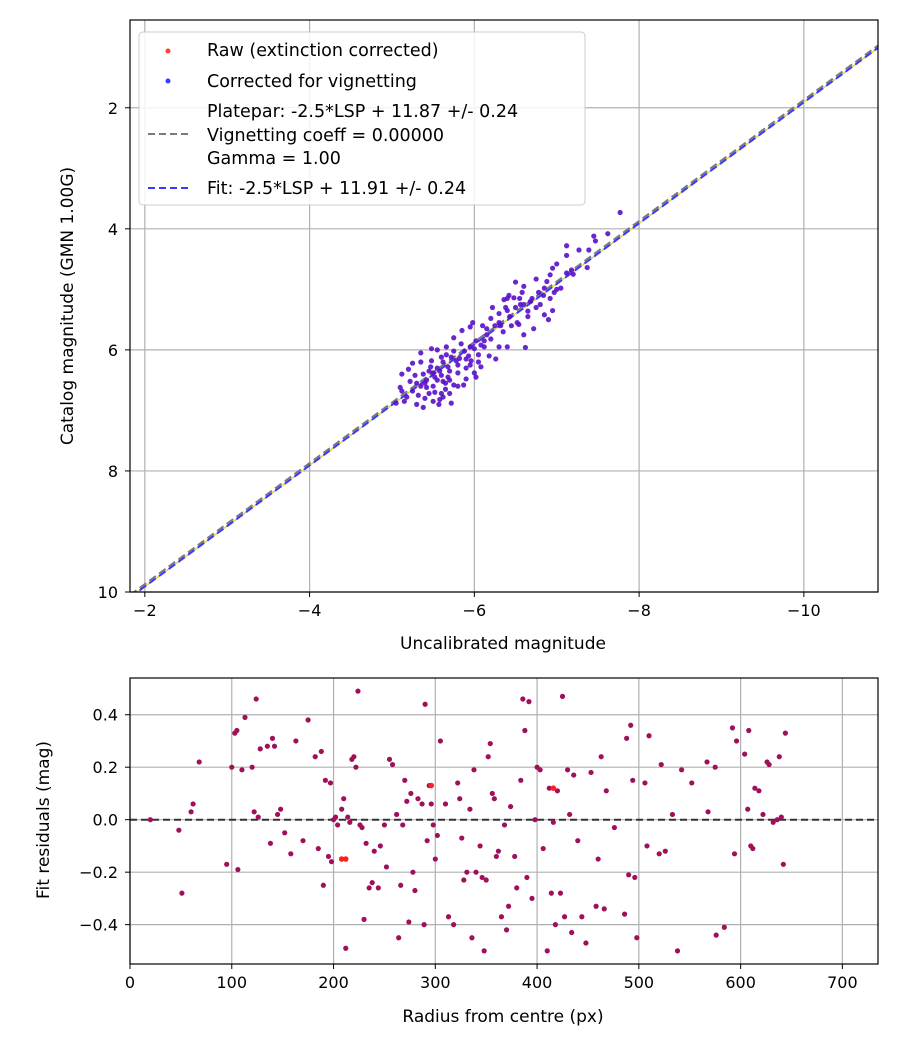 This screenshot has width=900, height=1050. What do you see at coordinates (508, 309) in the screenshot?
I see `top-points` at bounding box center [508, 309].